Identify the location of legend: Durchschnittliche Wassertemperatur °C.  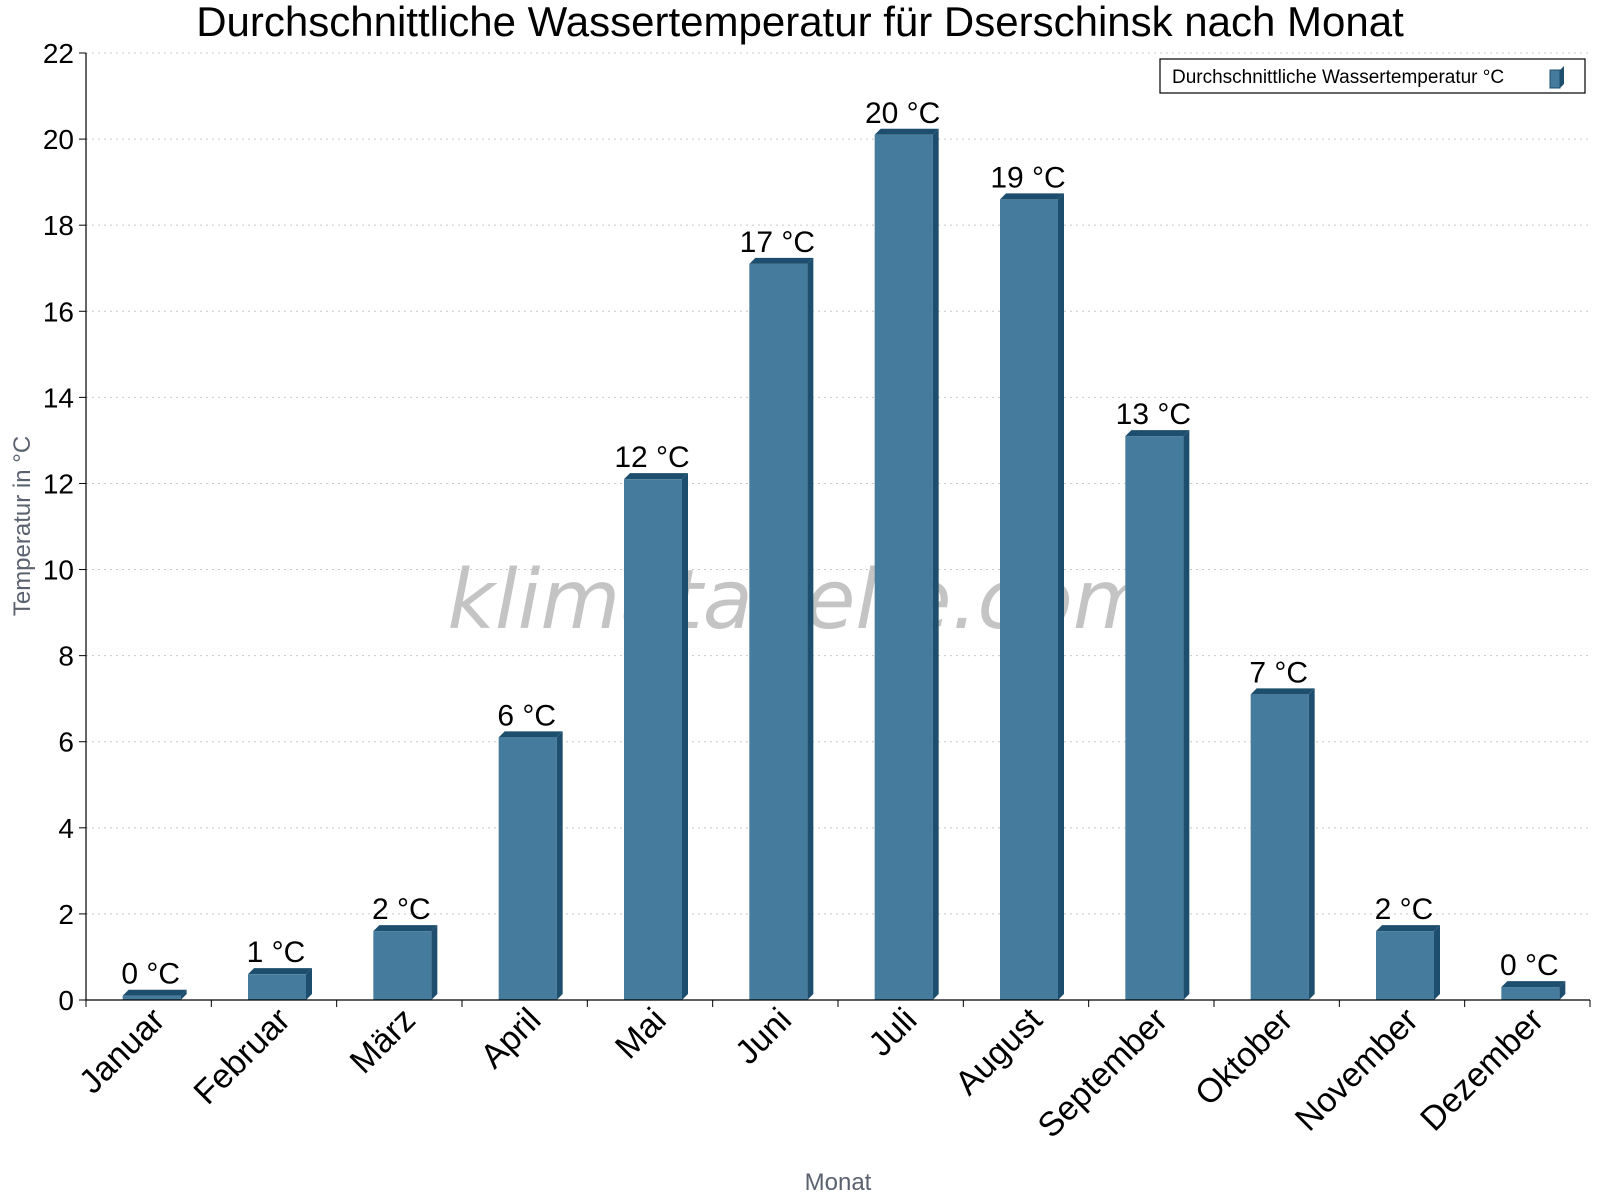
(1372, 76).